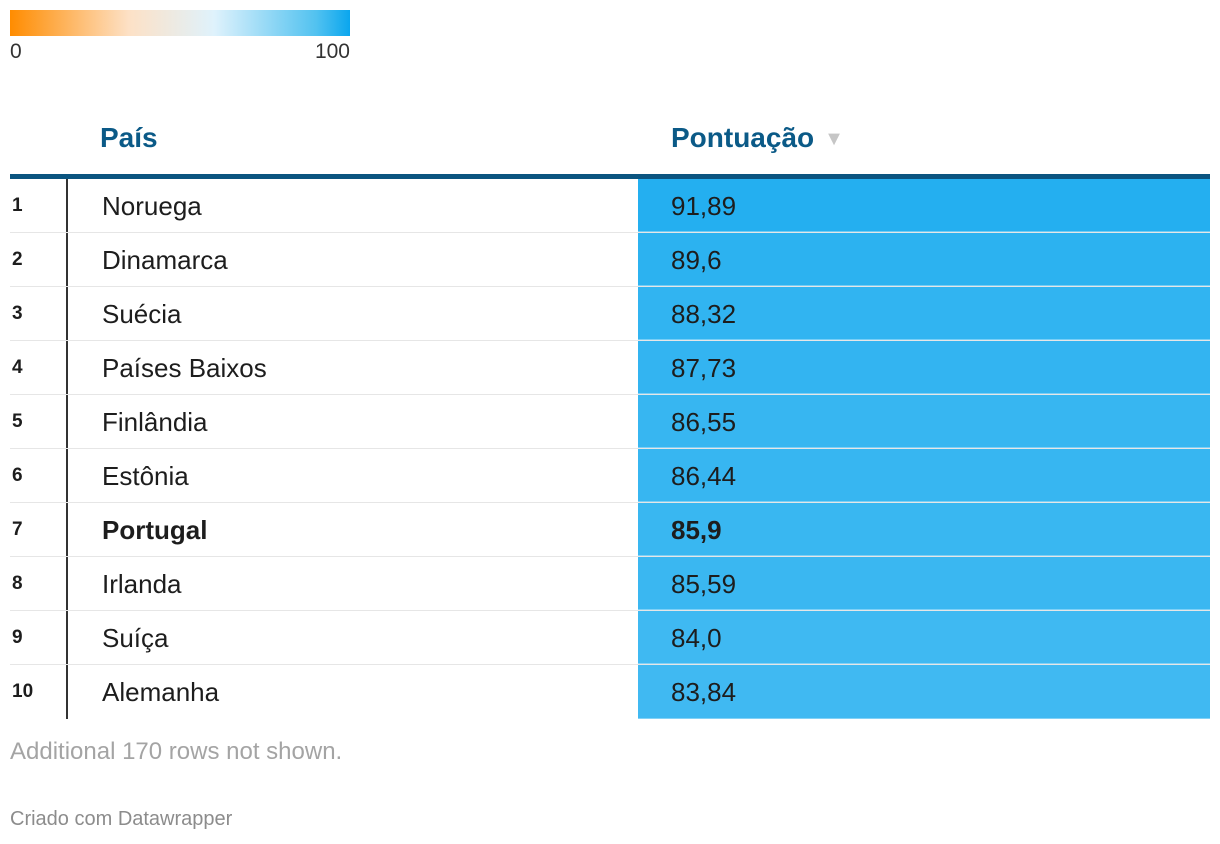 Image resolution: width=1220 pixels, height=844 pixels. What do you see at coordinates (924, 367) in the screenshot?
I see `score-heat-cell: 87,73` at bounding box center [924, 367].